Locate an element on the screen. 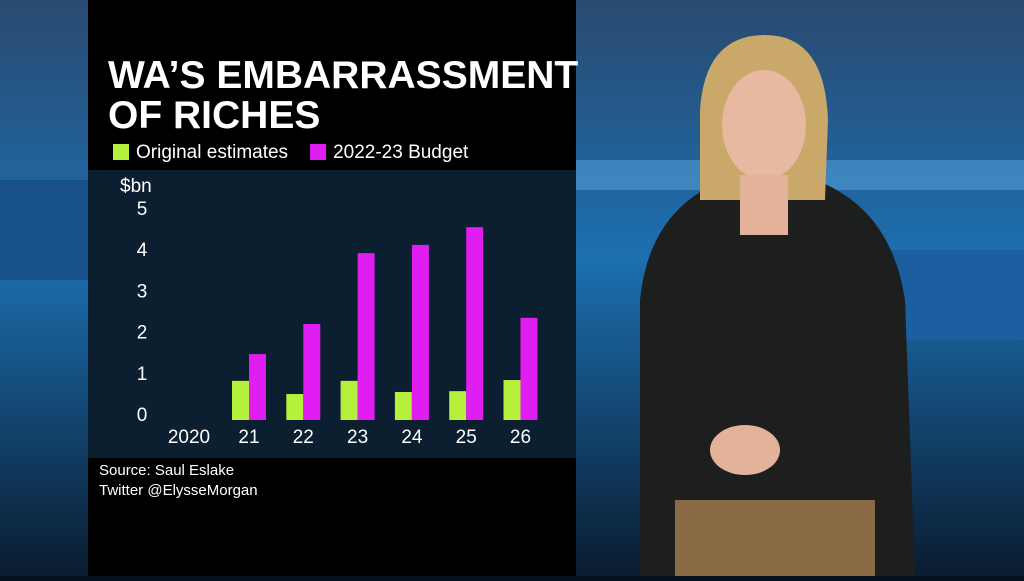  y-tick-label: 2 is located at coordinates (142, 333).